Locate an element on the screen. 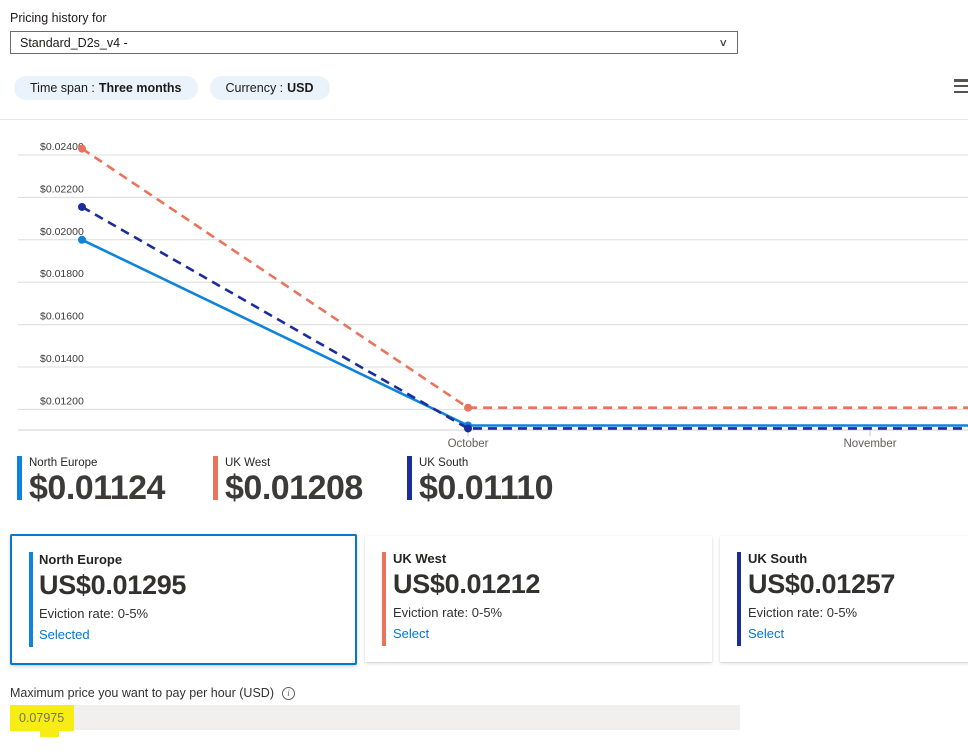  currency-value: USD is located at coordinates (300, 88).